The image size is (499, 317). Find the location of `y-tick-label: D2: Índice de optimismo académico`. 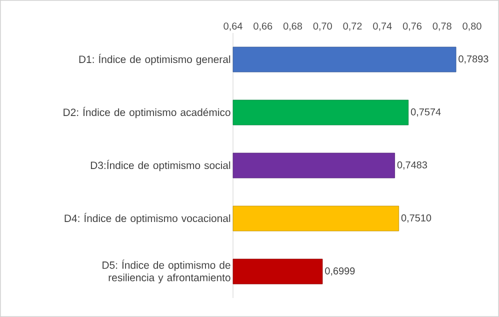

y-tick-label: D2: Índice de optimismo académico is located at coordinates (147, 112).